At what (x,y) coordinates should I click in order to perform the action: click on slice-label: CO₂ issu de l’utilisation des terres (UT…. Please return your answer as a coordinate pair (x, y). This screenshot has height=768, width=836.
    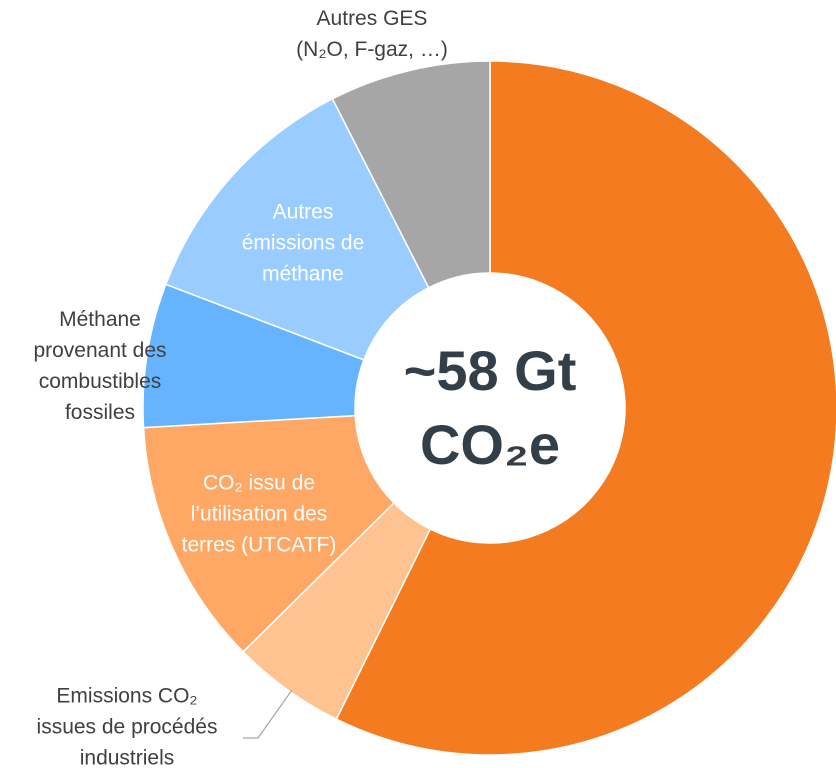
    Looking at the image, I should click on (259, 514).